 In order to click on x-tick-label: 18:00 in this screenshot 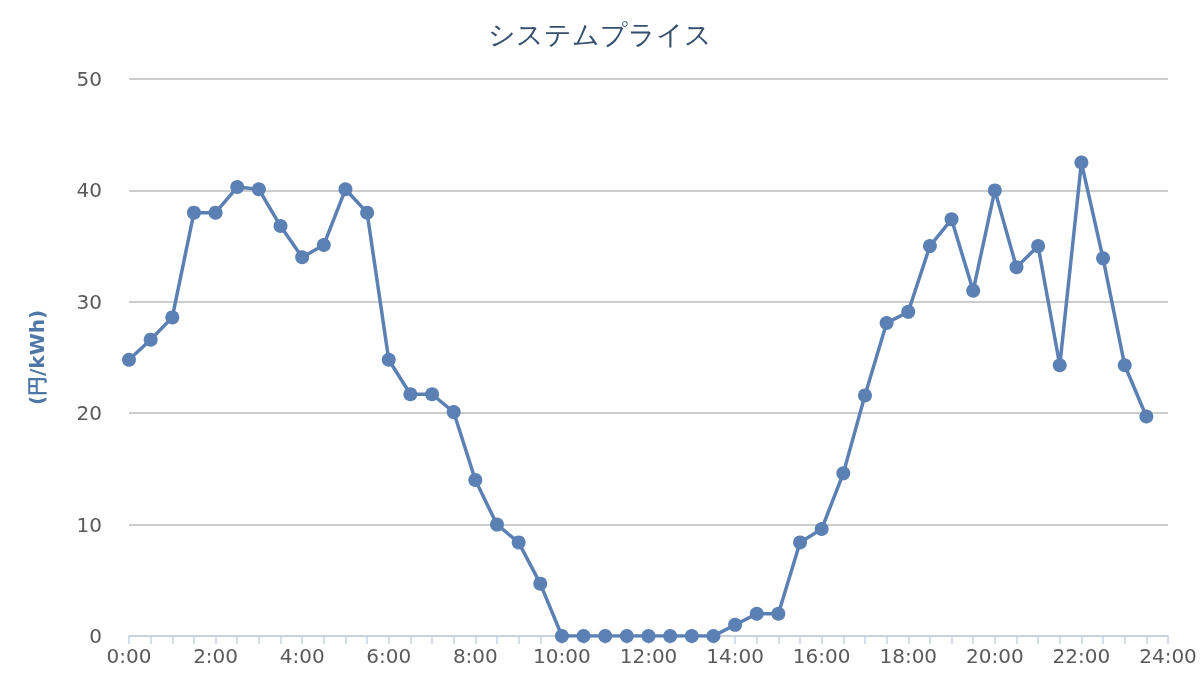, I will do `click(908, 656)`.